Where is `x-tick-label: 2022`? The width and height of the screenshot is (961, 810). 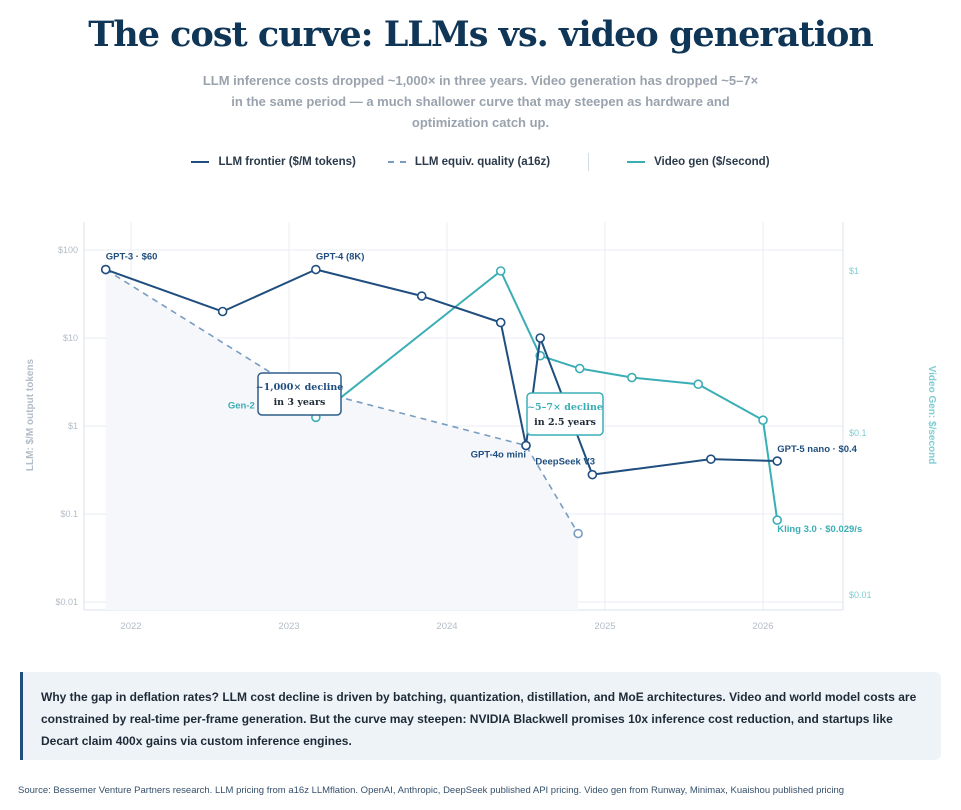 x-tick-label: 2022 is located at coordinates (130, 626).